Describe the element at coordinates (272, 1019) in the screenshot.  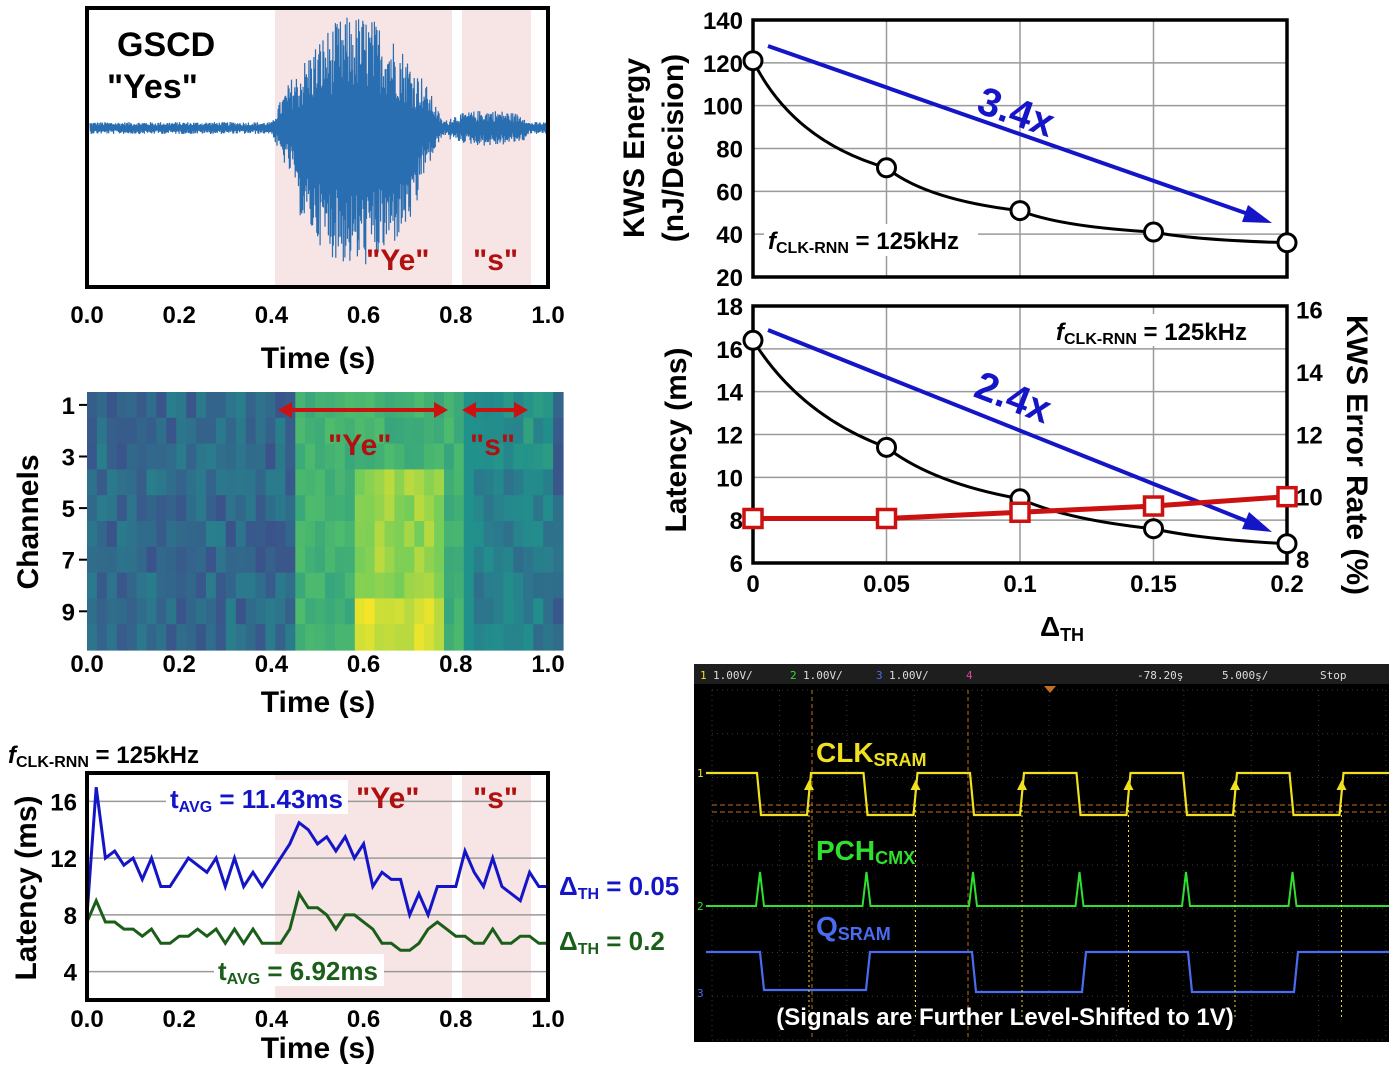
I see `panel_c-xtick: 0.4` at that location.